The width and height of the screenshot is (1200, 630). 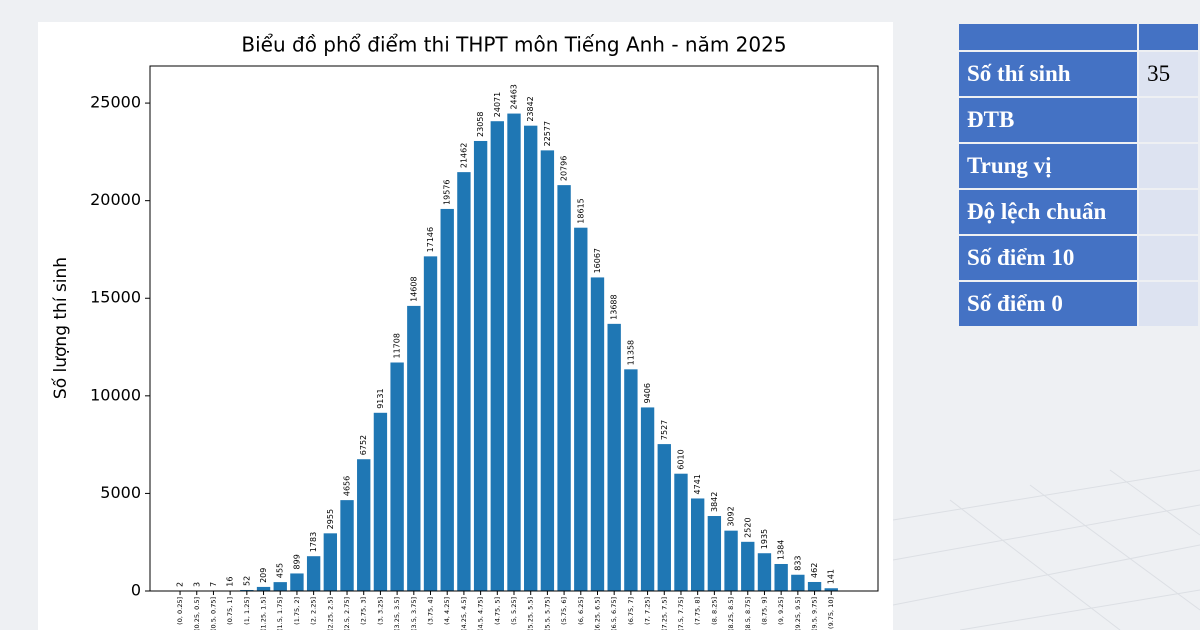 I want to click on x-tick-label: (2.5, 2.75], so click(x=347, y=613).